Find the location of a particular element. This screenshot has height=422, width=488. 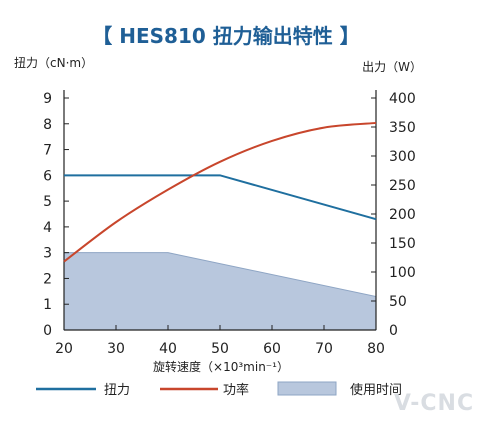

x-tick-label: 20 is located at coordinates (64, 349).